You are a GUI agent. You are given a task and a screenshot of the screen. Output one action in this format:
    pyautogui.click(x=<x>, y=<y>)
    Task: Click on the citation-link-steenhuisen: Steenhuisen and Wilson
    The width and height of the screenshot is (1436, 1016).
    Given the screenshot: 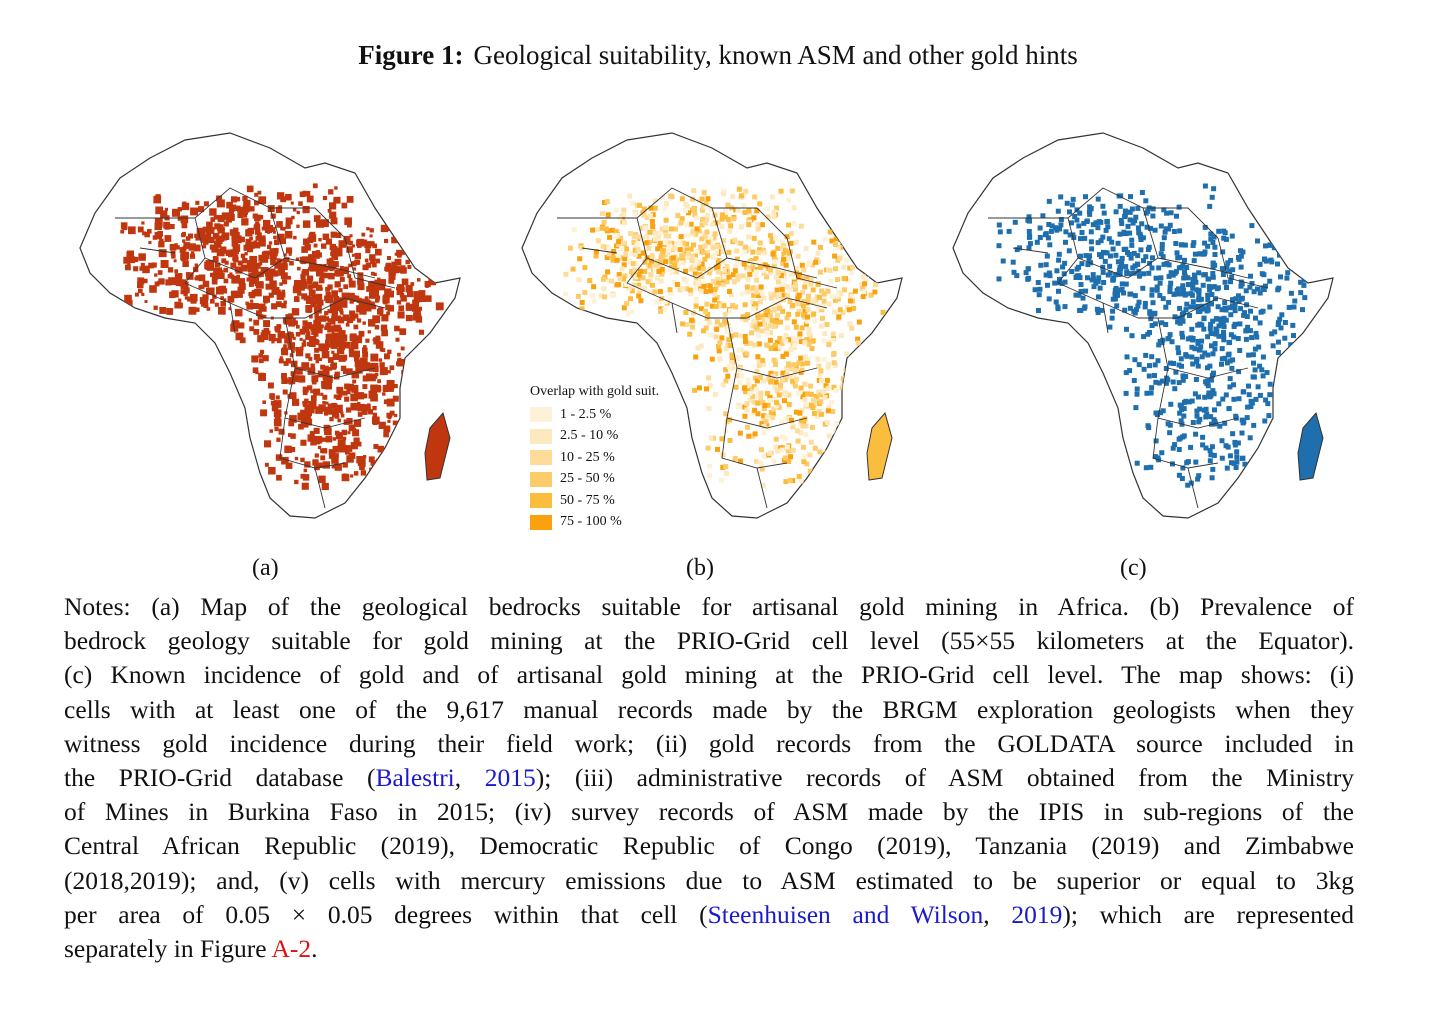 What is the action you would take?
    pyautogui.click(x=845, y=914)
    